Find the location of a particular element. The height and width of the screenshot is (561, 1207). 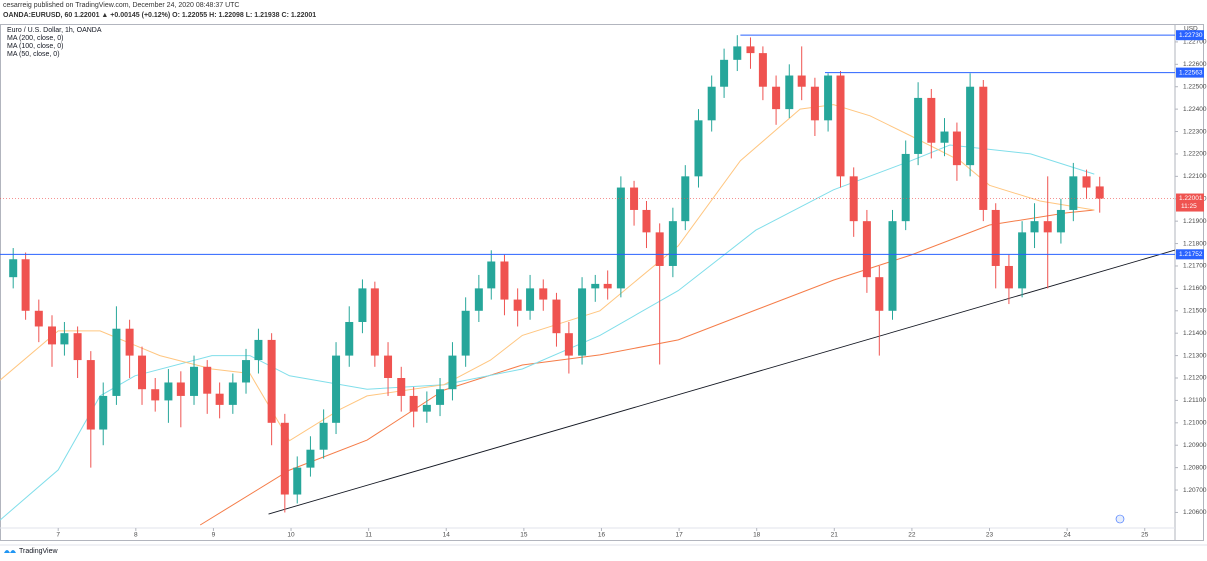

y-tick-label: 1.21300 is located at coordinates (1195, 355).